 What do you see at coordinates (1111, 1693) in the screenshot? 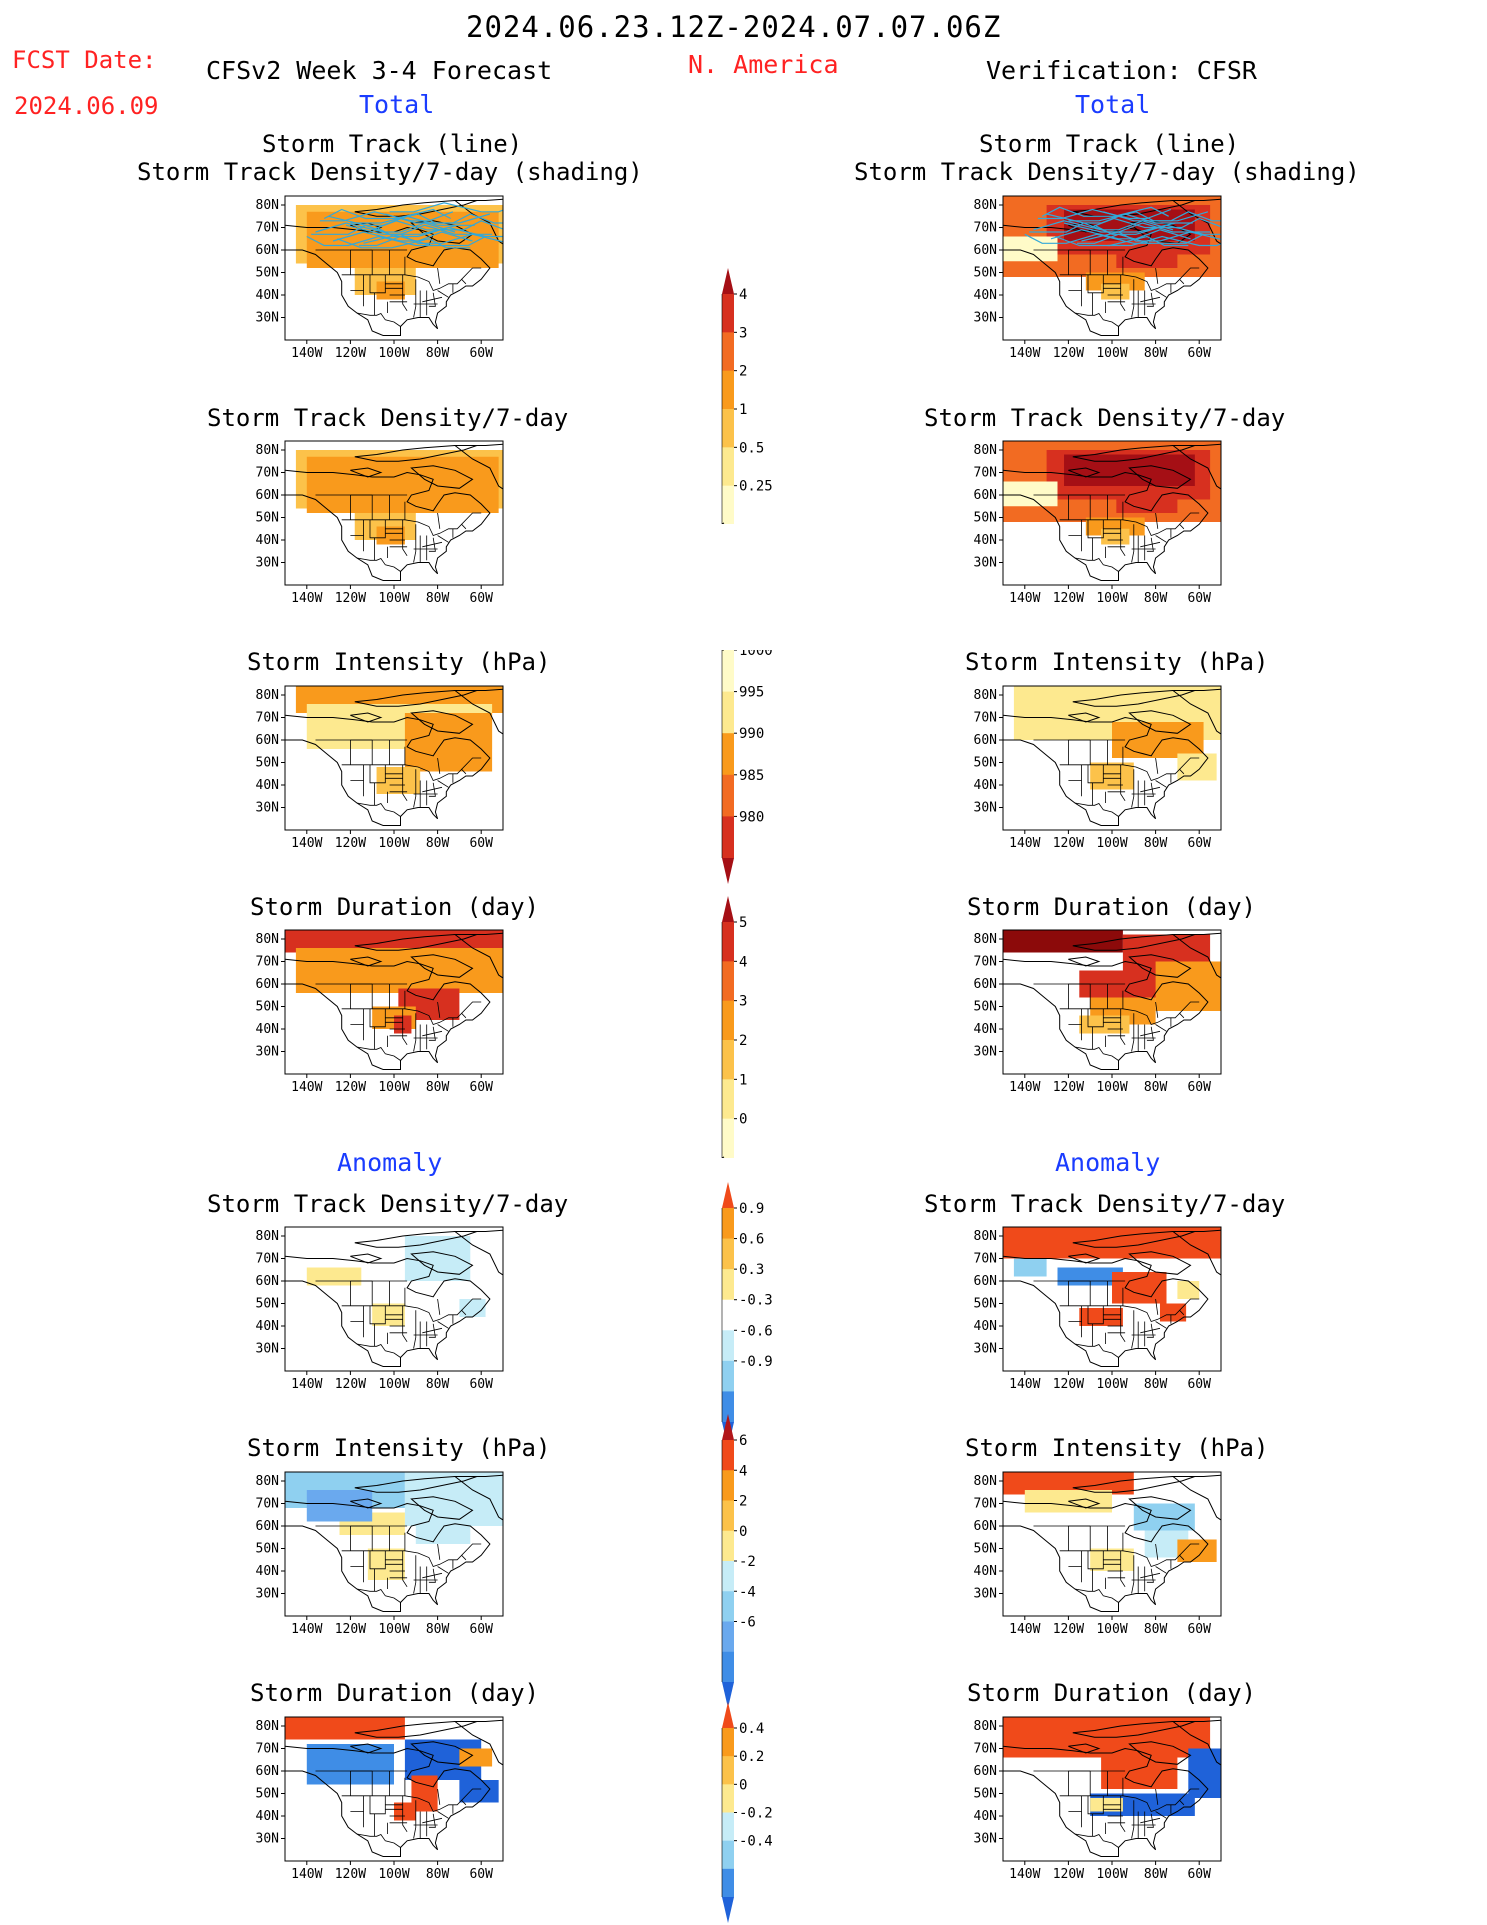
I see `title-duration-anom-right: Storm Duration (day)` at bounding box center [1111, 1693].